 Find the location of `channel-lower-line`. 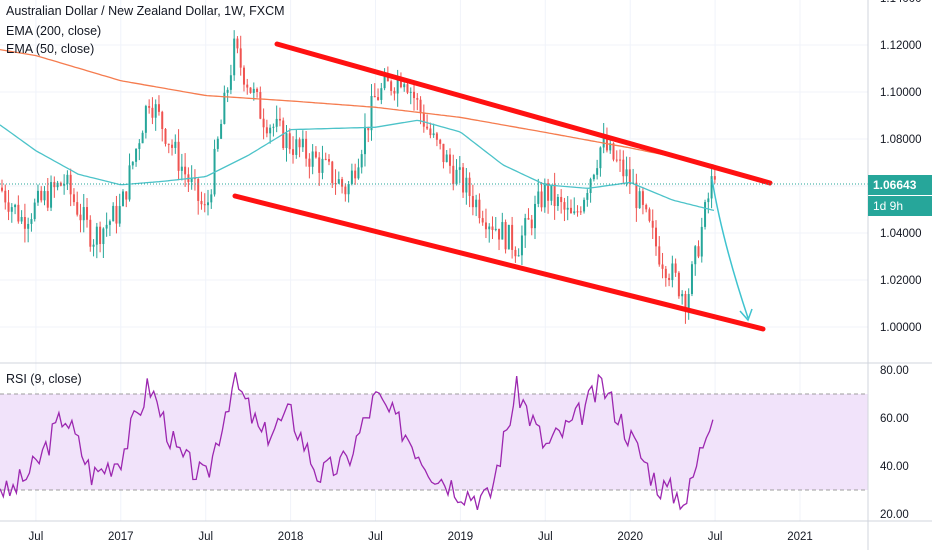

channel-lower-line is located at coordinates (499, 262).